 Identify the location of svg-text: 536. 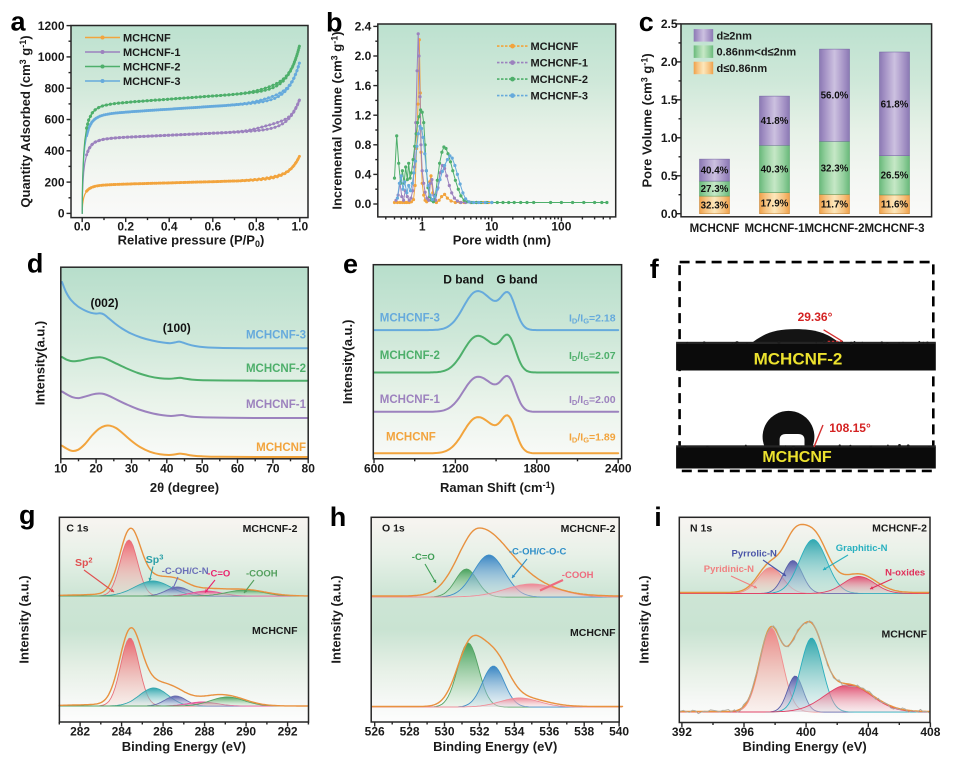
(549, 732).